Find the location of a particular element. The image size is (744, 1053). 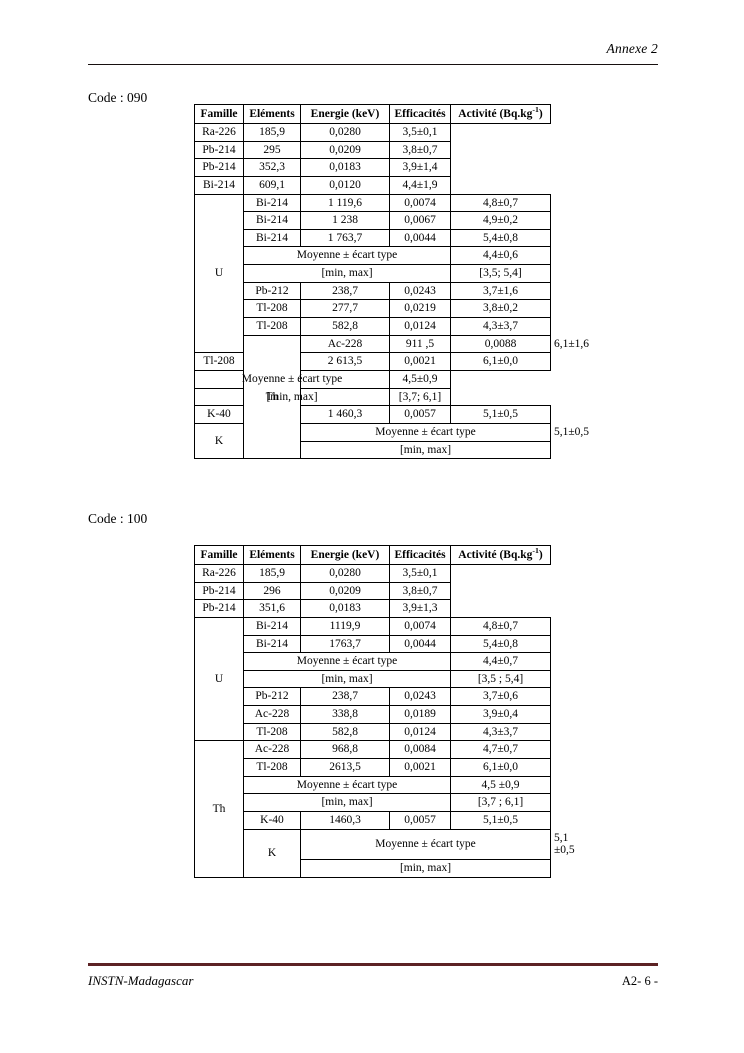

column-header-elements: Eléments is located at coordinates (272, 555).